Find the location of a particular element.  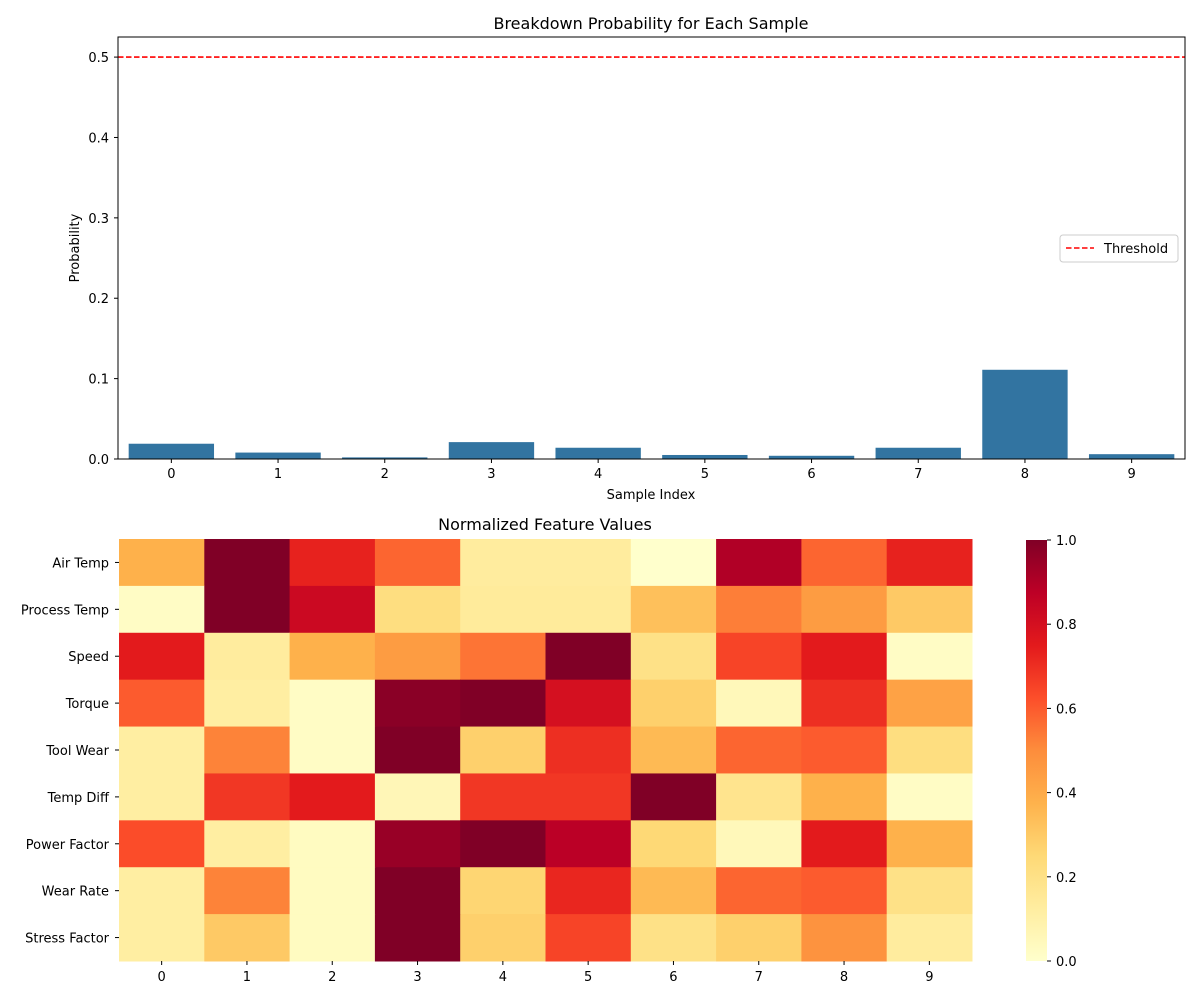

colorbar-tick-label: 1.0 is located at coordinates (1066, 541).